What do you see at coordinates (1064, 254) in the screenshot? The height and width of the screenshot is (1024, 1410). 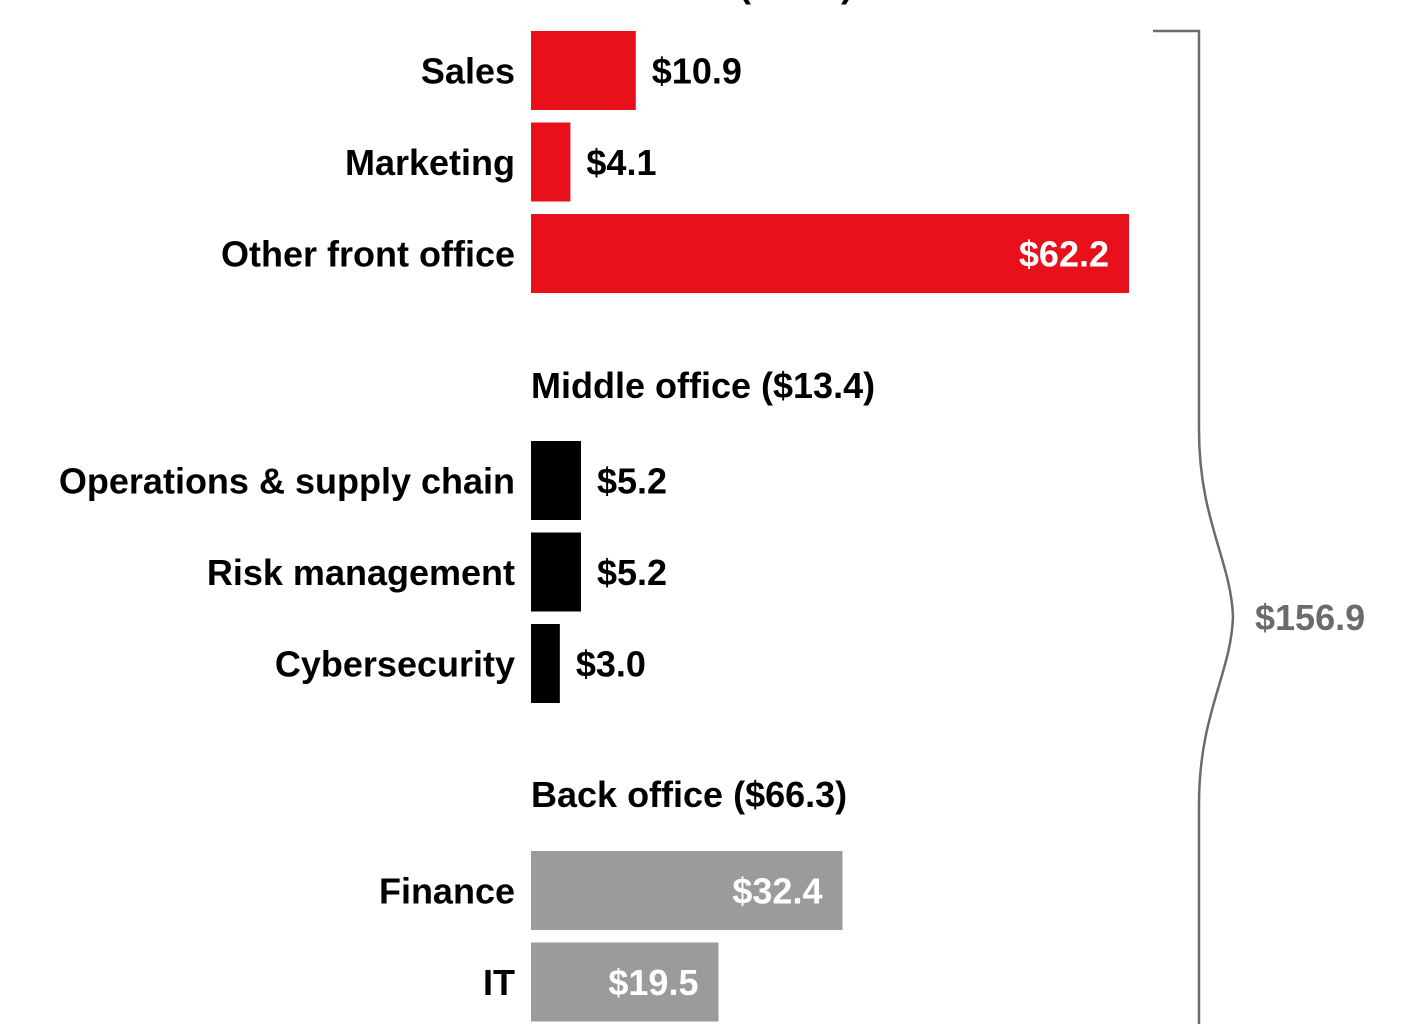 I see `value-label: $62.2` at bounding box center [1064, 254].